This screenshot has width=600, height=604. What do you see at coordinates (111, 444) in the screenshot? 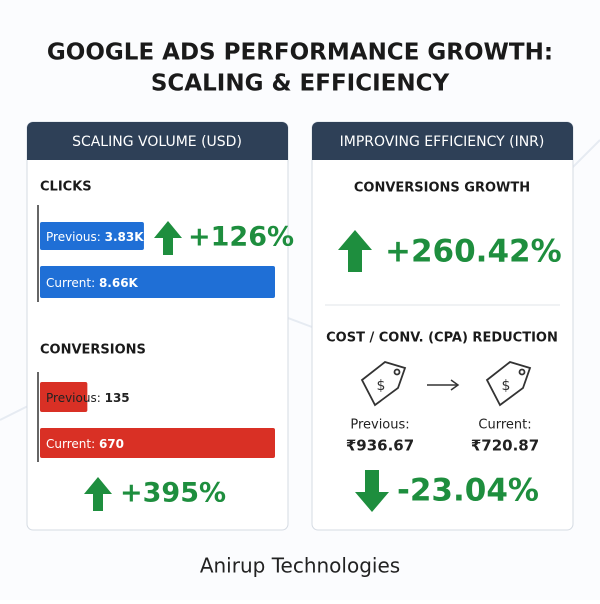
I see `bar-value: 670` at bounding box center [111, 444].